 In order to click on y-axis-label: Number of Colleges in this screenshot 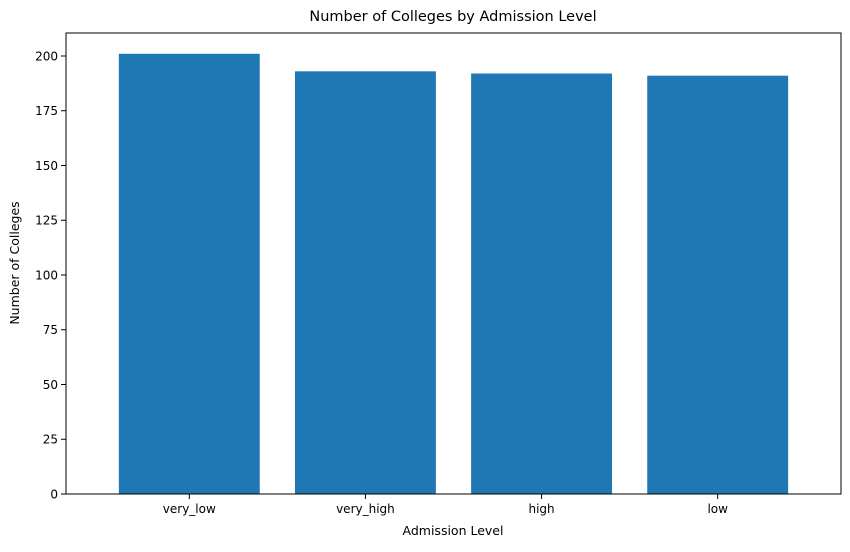, I will do `click(14, 262)`.